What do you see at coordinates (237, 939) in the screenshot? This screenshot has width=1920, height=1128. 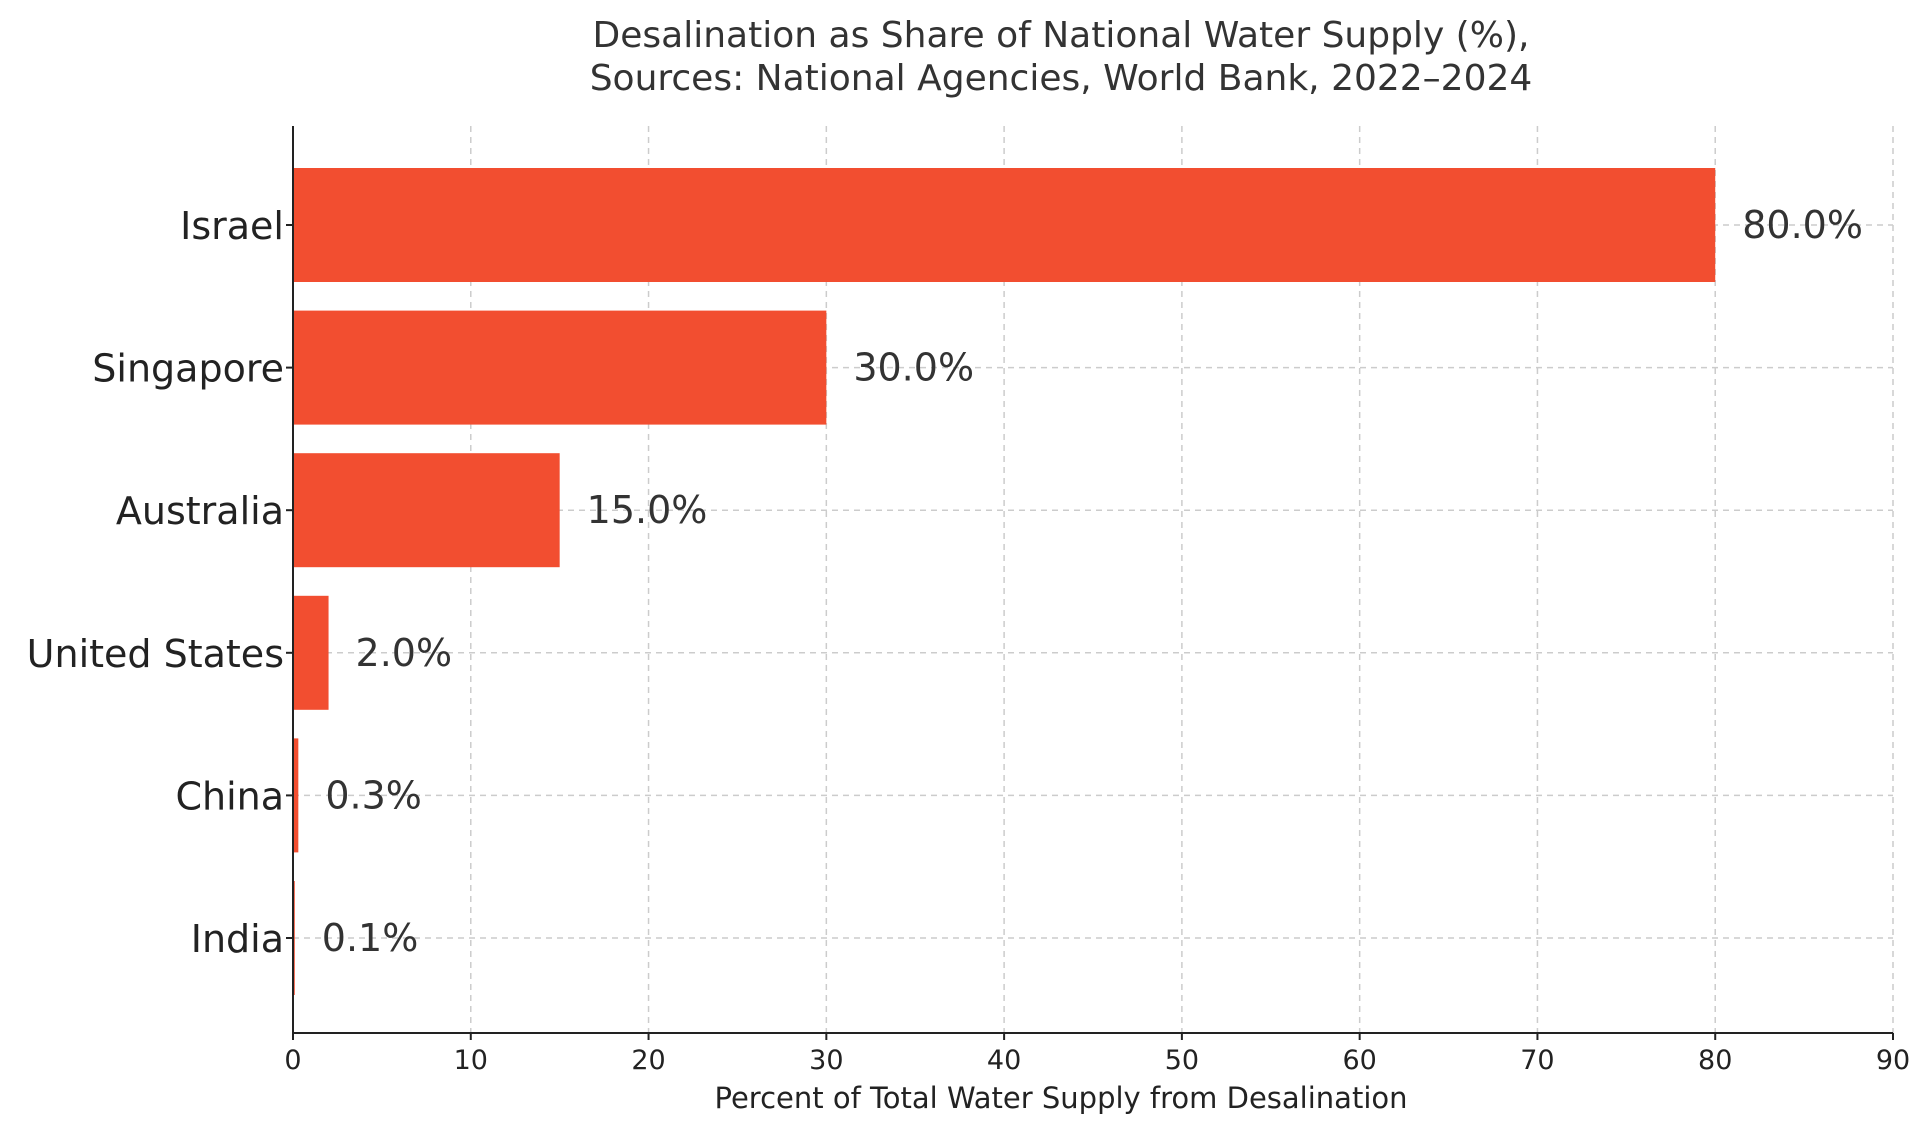 I see `y-tick-label: India` at bounding box center [237, 939].